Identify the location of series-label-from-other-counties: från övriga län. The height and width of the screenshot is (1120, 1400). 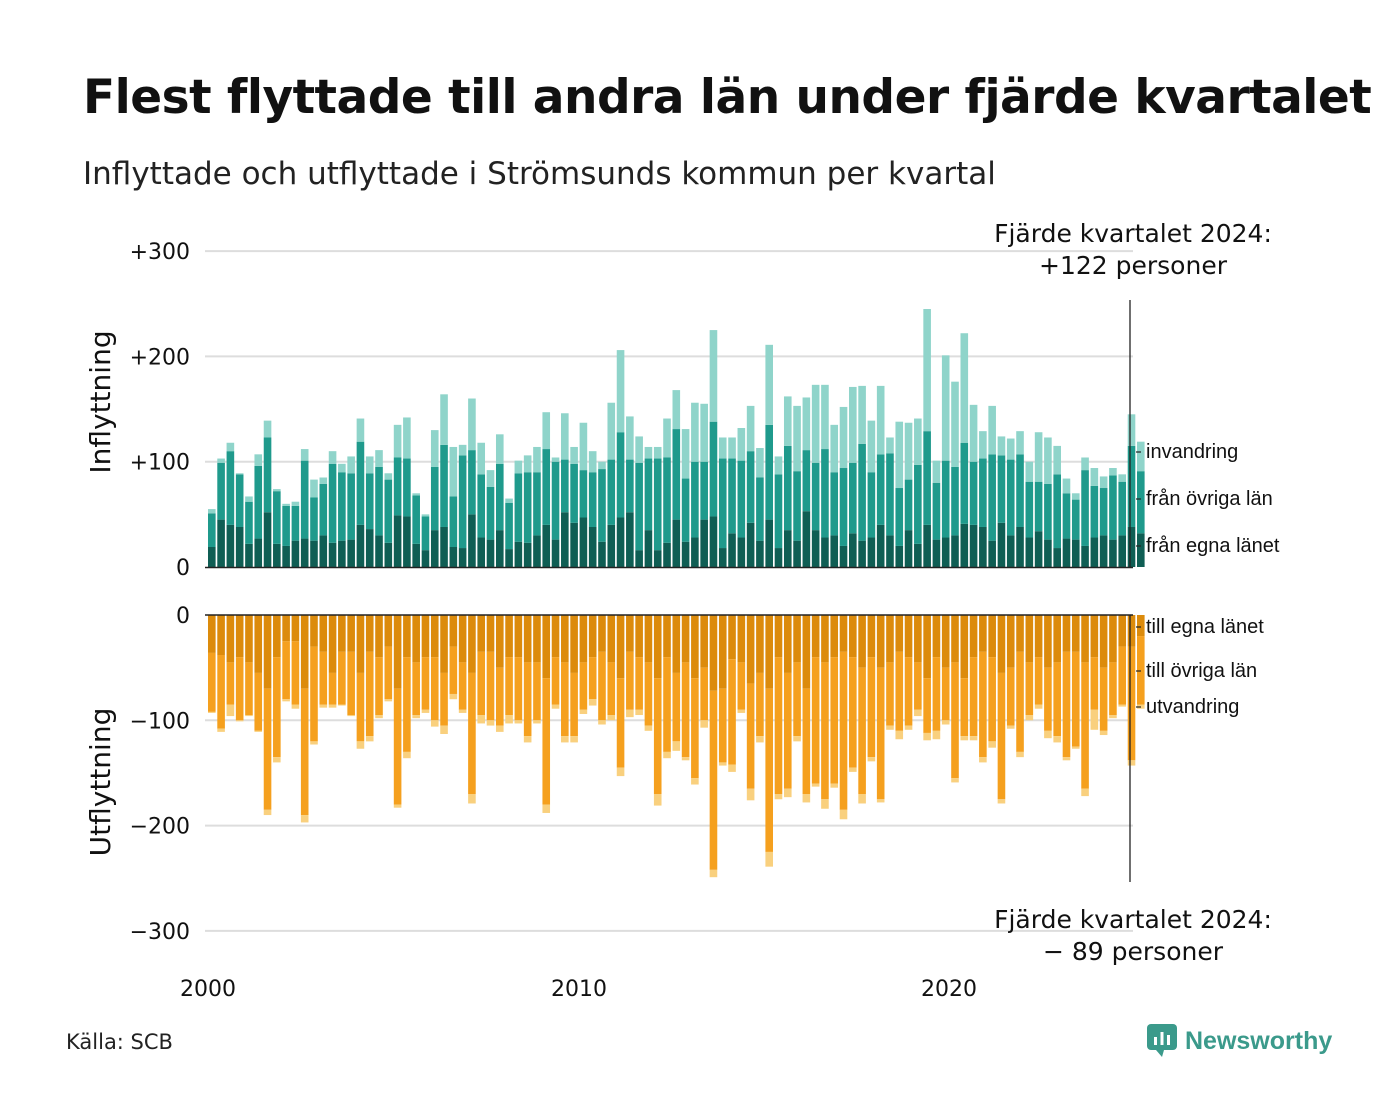
(1209, 499).